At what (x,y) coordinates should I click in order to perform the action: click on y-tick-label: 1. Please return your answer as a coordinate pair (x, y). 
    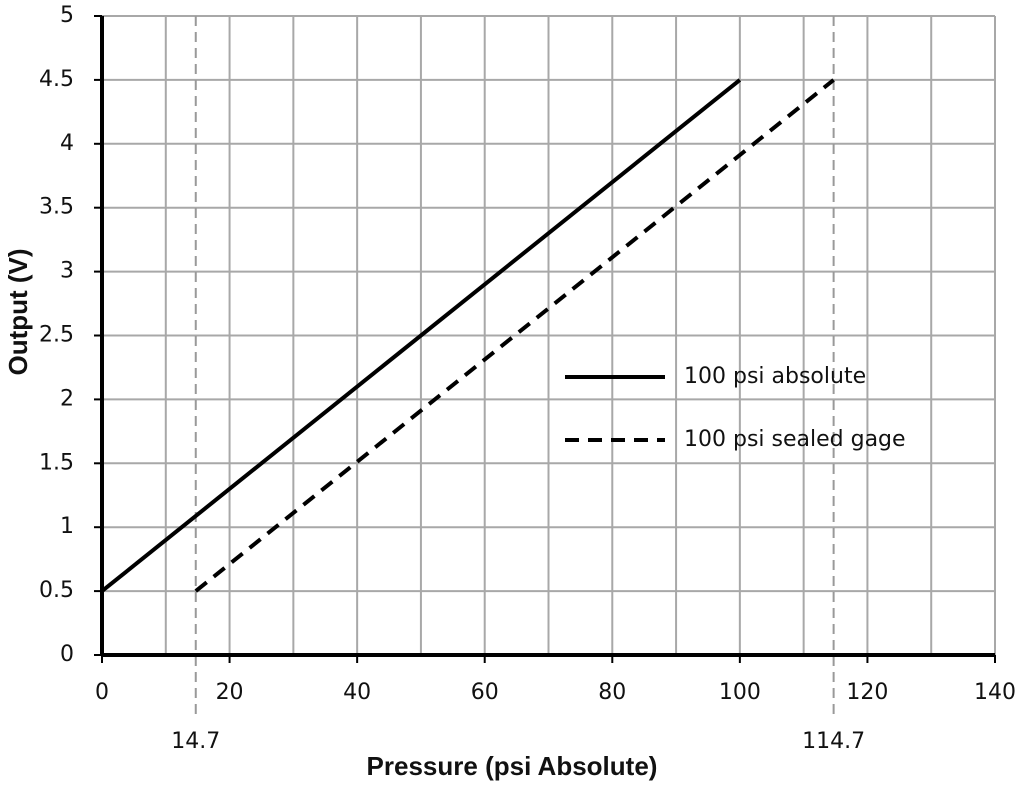
    Looking at the image, I should click on (67, 526).